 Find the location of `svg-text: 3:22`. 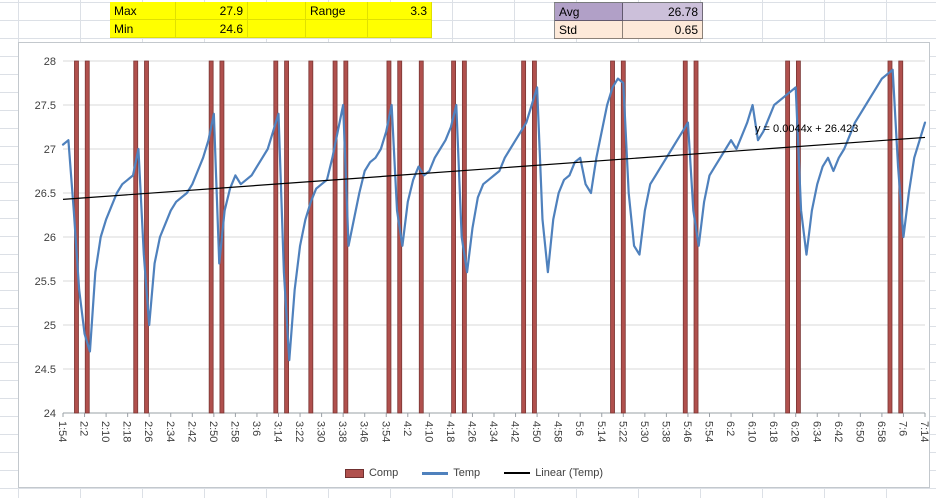

svg-text: 3:22 is located at coordinates (299, 431).